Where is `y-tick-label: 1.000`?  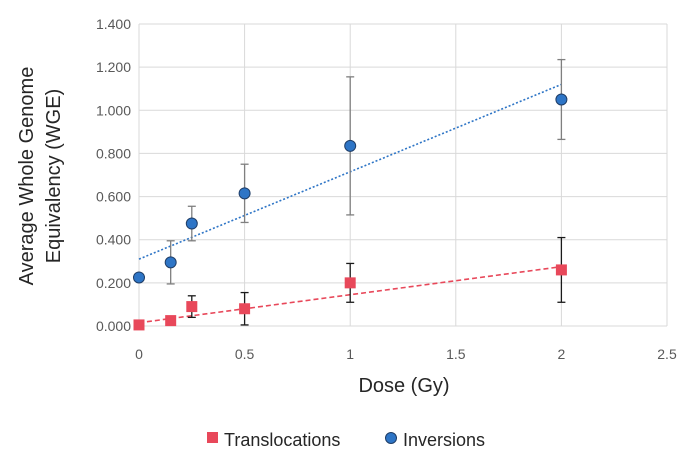
y-tick-label: 1.000 is located at coordinates (113, 110).